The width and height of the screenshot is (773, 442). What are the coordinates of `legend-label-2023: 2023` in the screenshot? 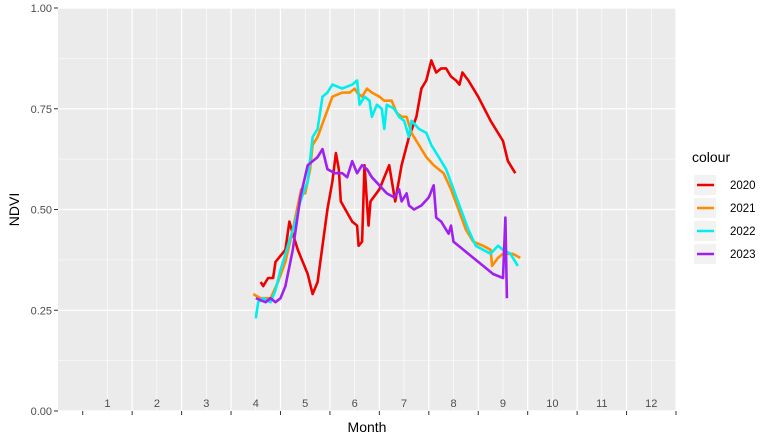 It's located at (743, 255).